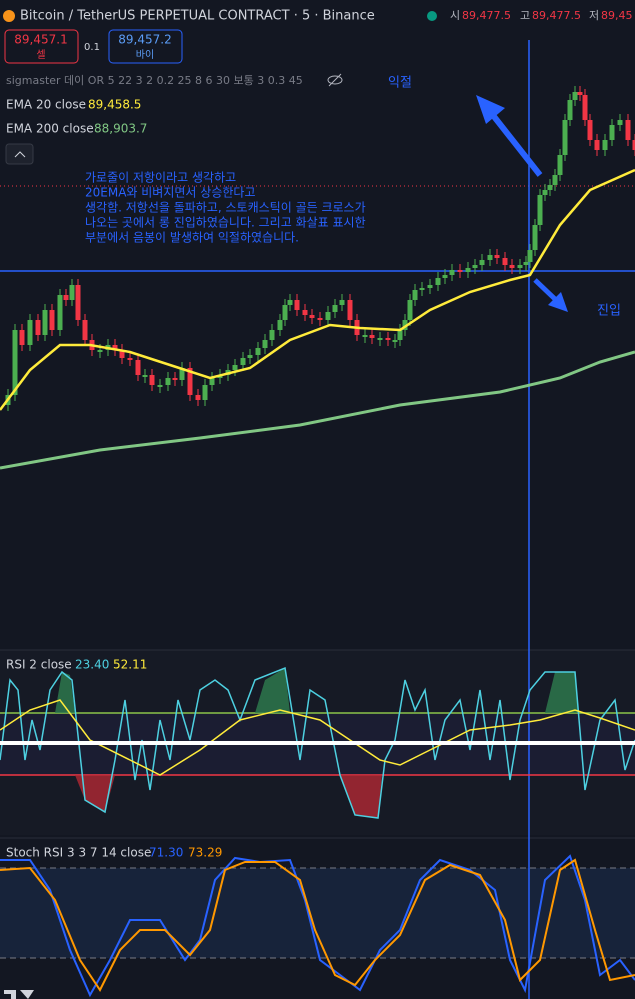 This screenshot has height=999, width=635. What do you see at coordinates (166, 853) in the screenshot?
I see `stoch-k-value: 71.30` at bounding box center [166, 853].